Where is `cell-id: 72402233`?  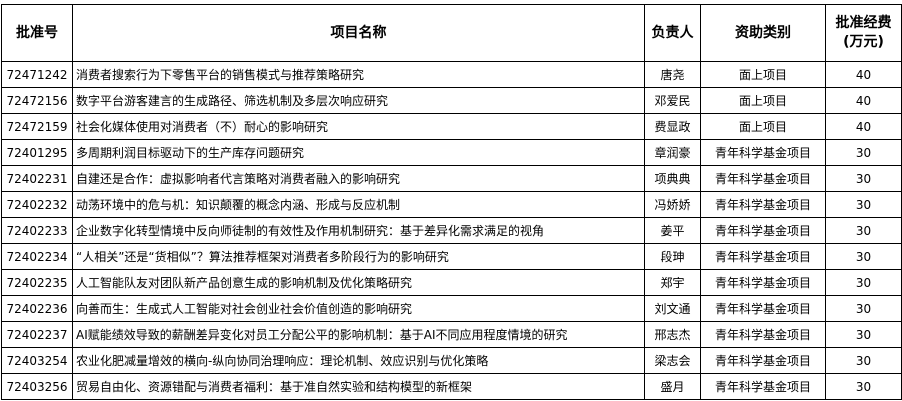
cell-id: 72402233 is located at coordinates (37, 230).